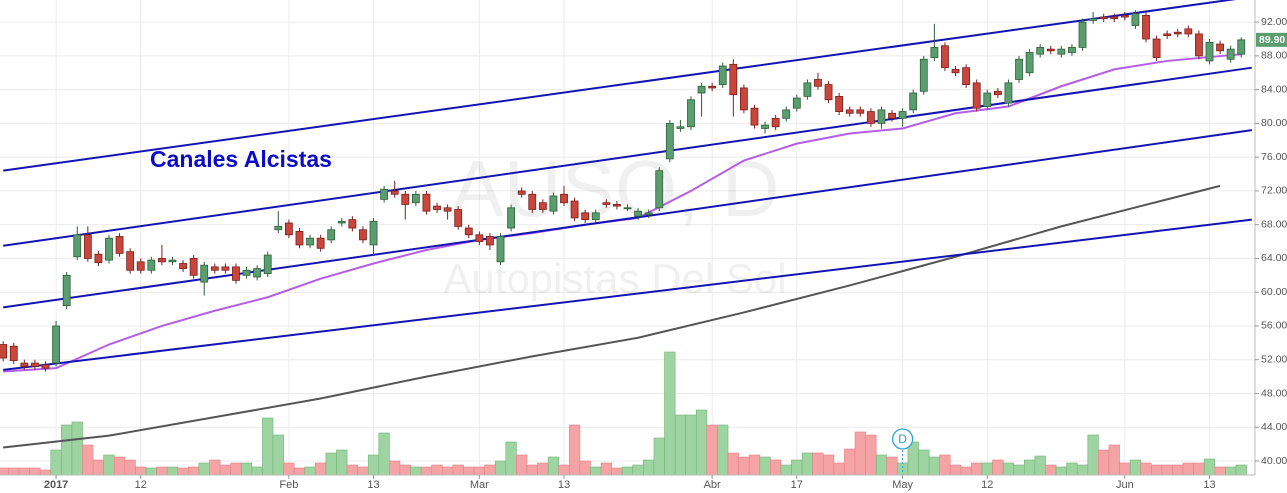 This screenshot has width=1287, height=493. What do you see at coordinates (1274, 393) in the screenshot?
I see `y-tick-label: 48.00` at bounding box center [1274, 393].